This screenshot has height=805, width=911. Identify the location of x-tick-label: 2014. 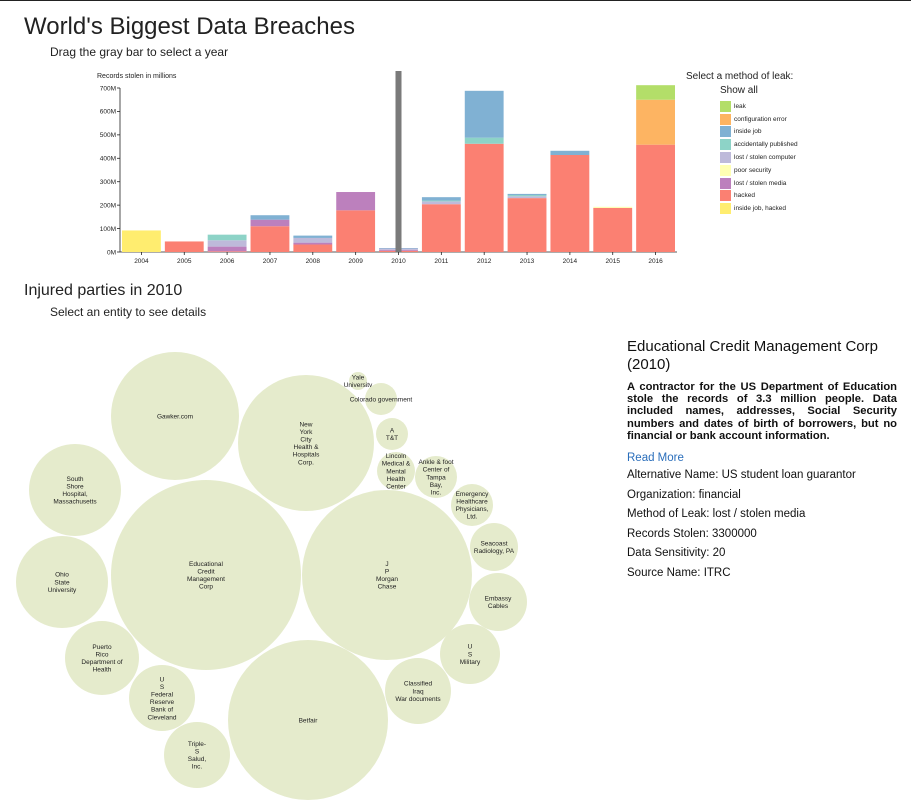
(570, 261).